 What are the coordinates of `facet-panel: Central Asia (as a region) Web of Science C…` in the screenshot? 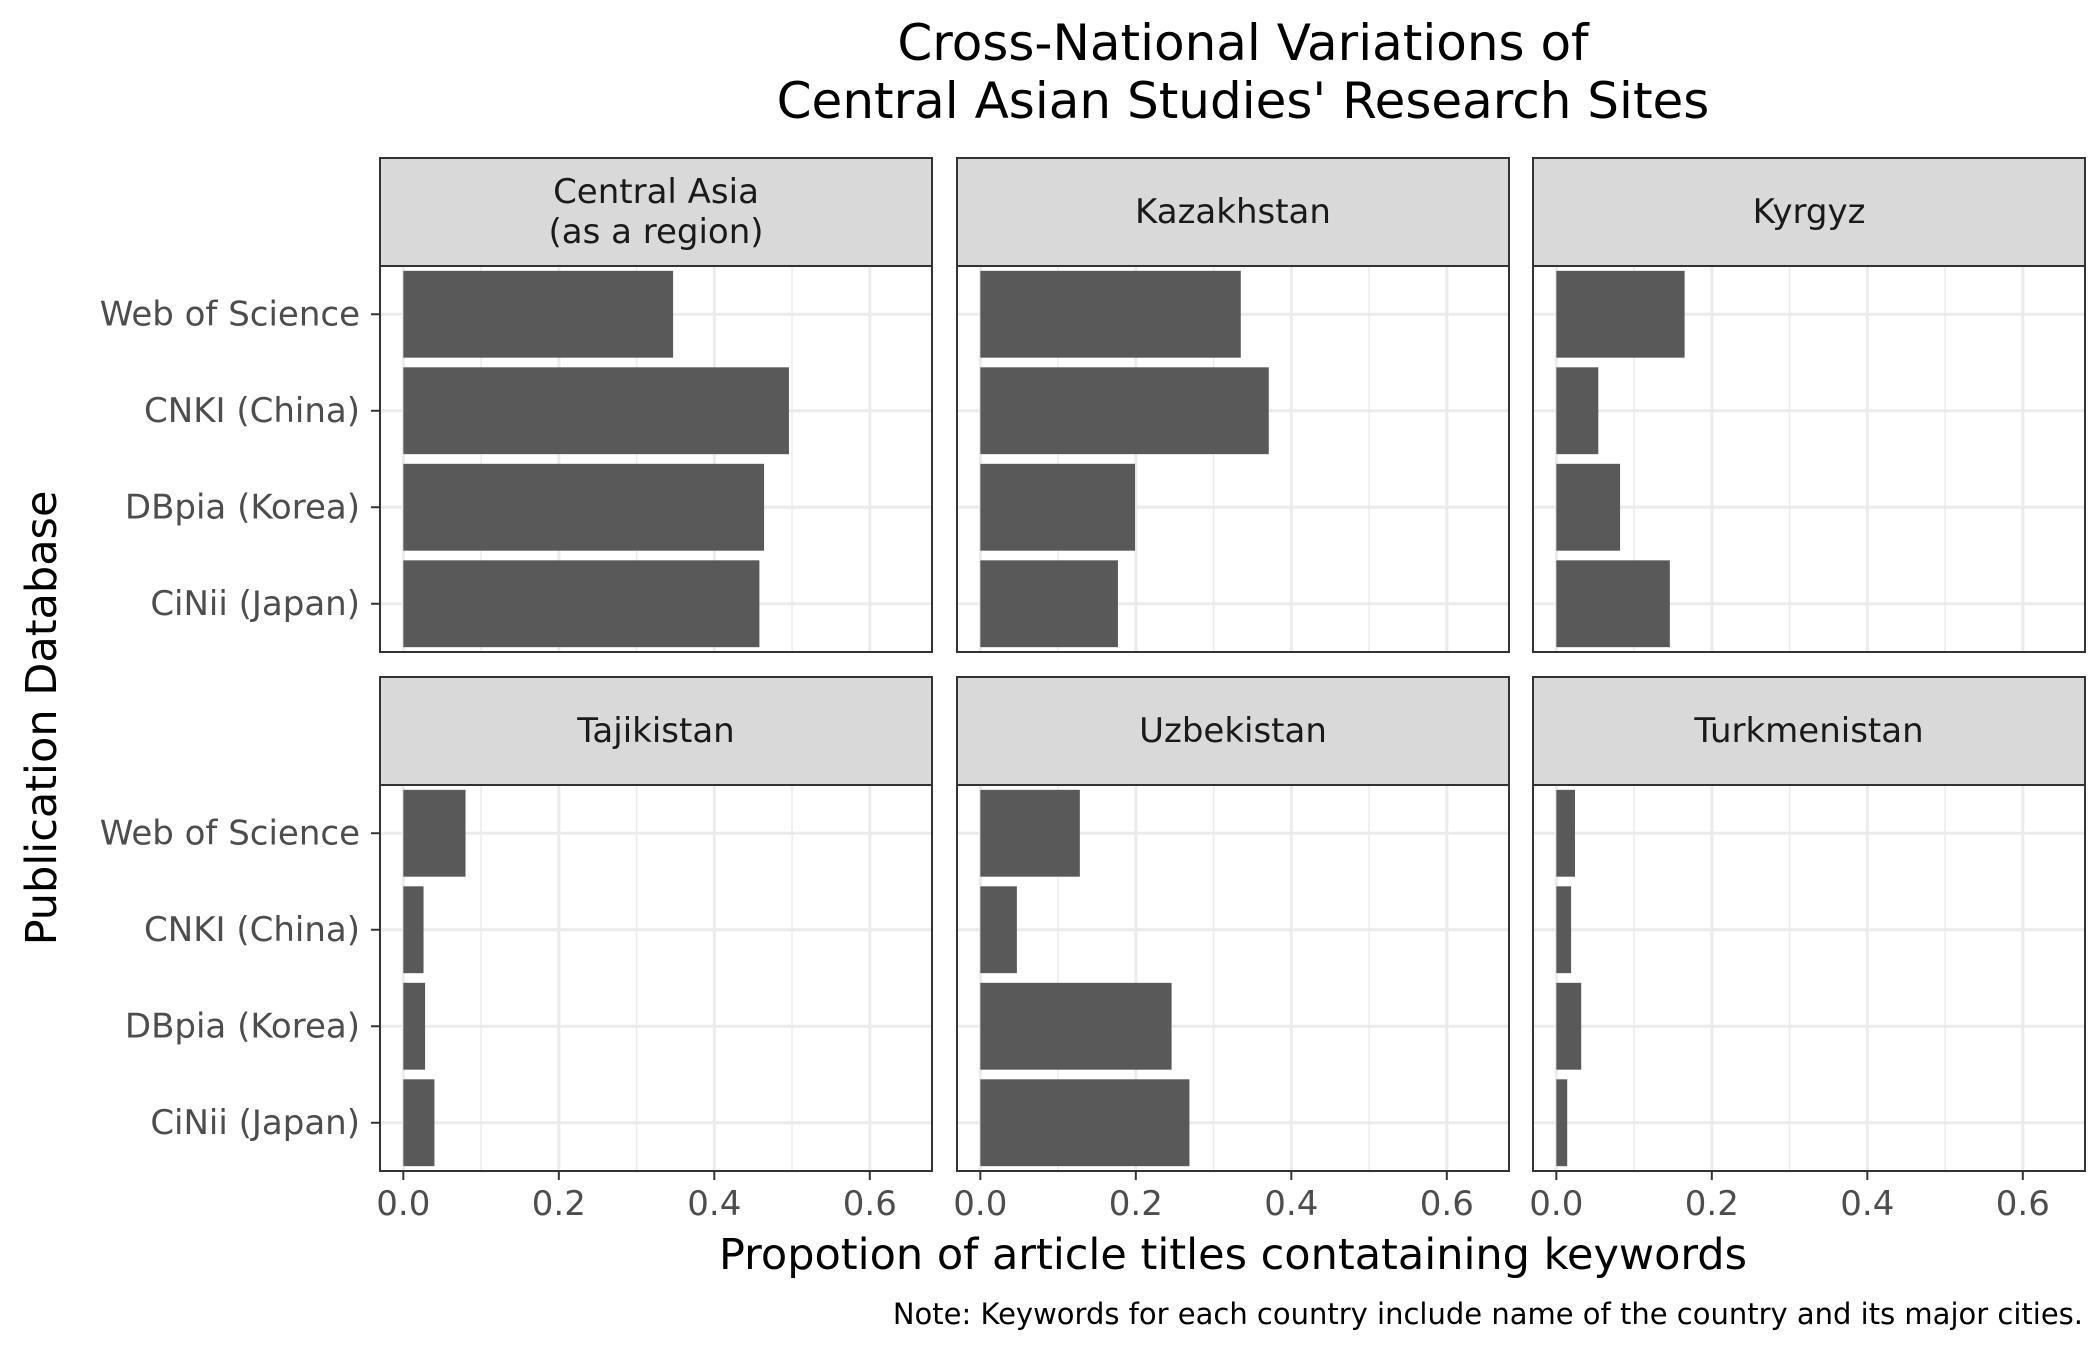 It's located at (516, 405).